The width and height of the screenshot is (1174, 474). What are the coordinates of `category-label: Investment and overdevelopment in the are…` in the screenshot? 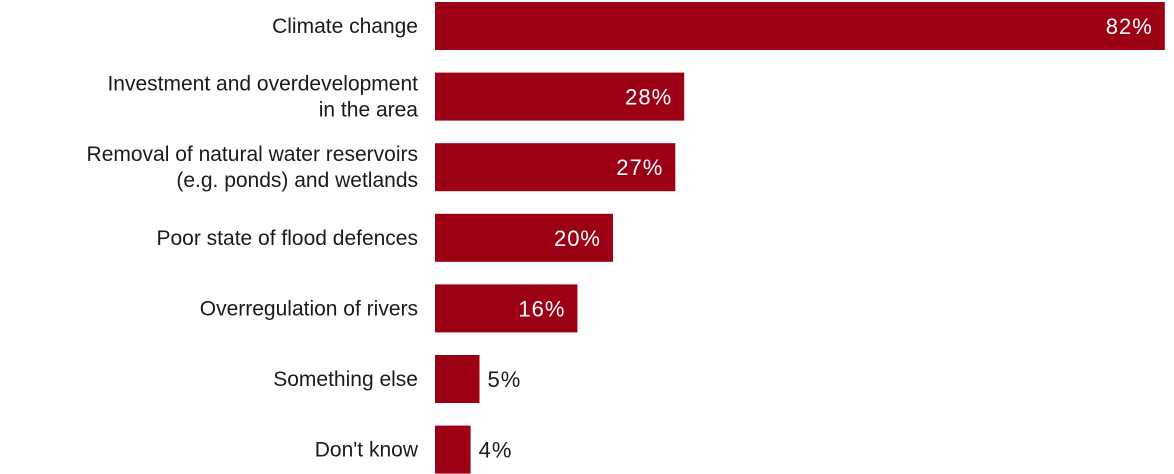 It's located at (262, 97).